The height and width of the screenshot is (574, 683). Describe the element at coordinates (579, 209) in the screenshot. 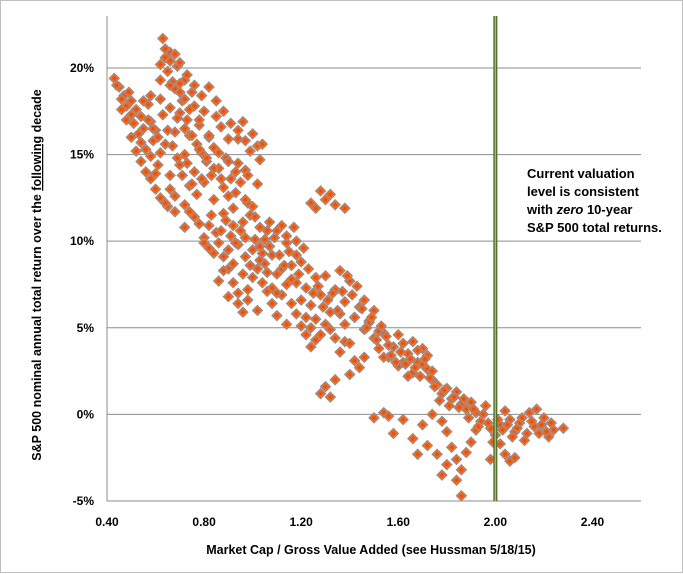

I see `annotation-line-3: with zero 10-year` at that location.